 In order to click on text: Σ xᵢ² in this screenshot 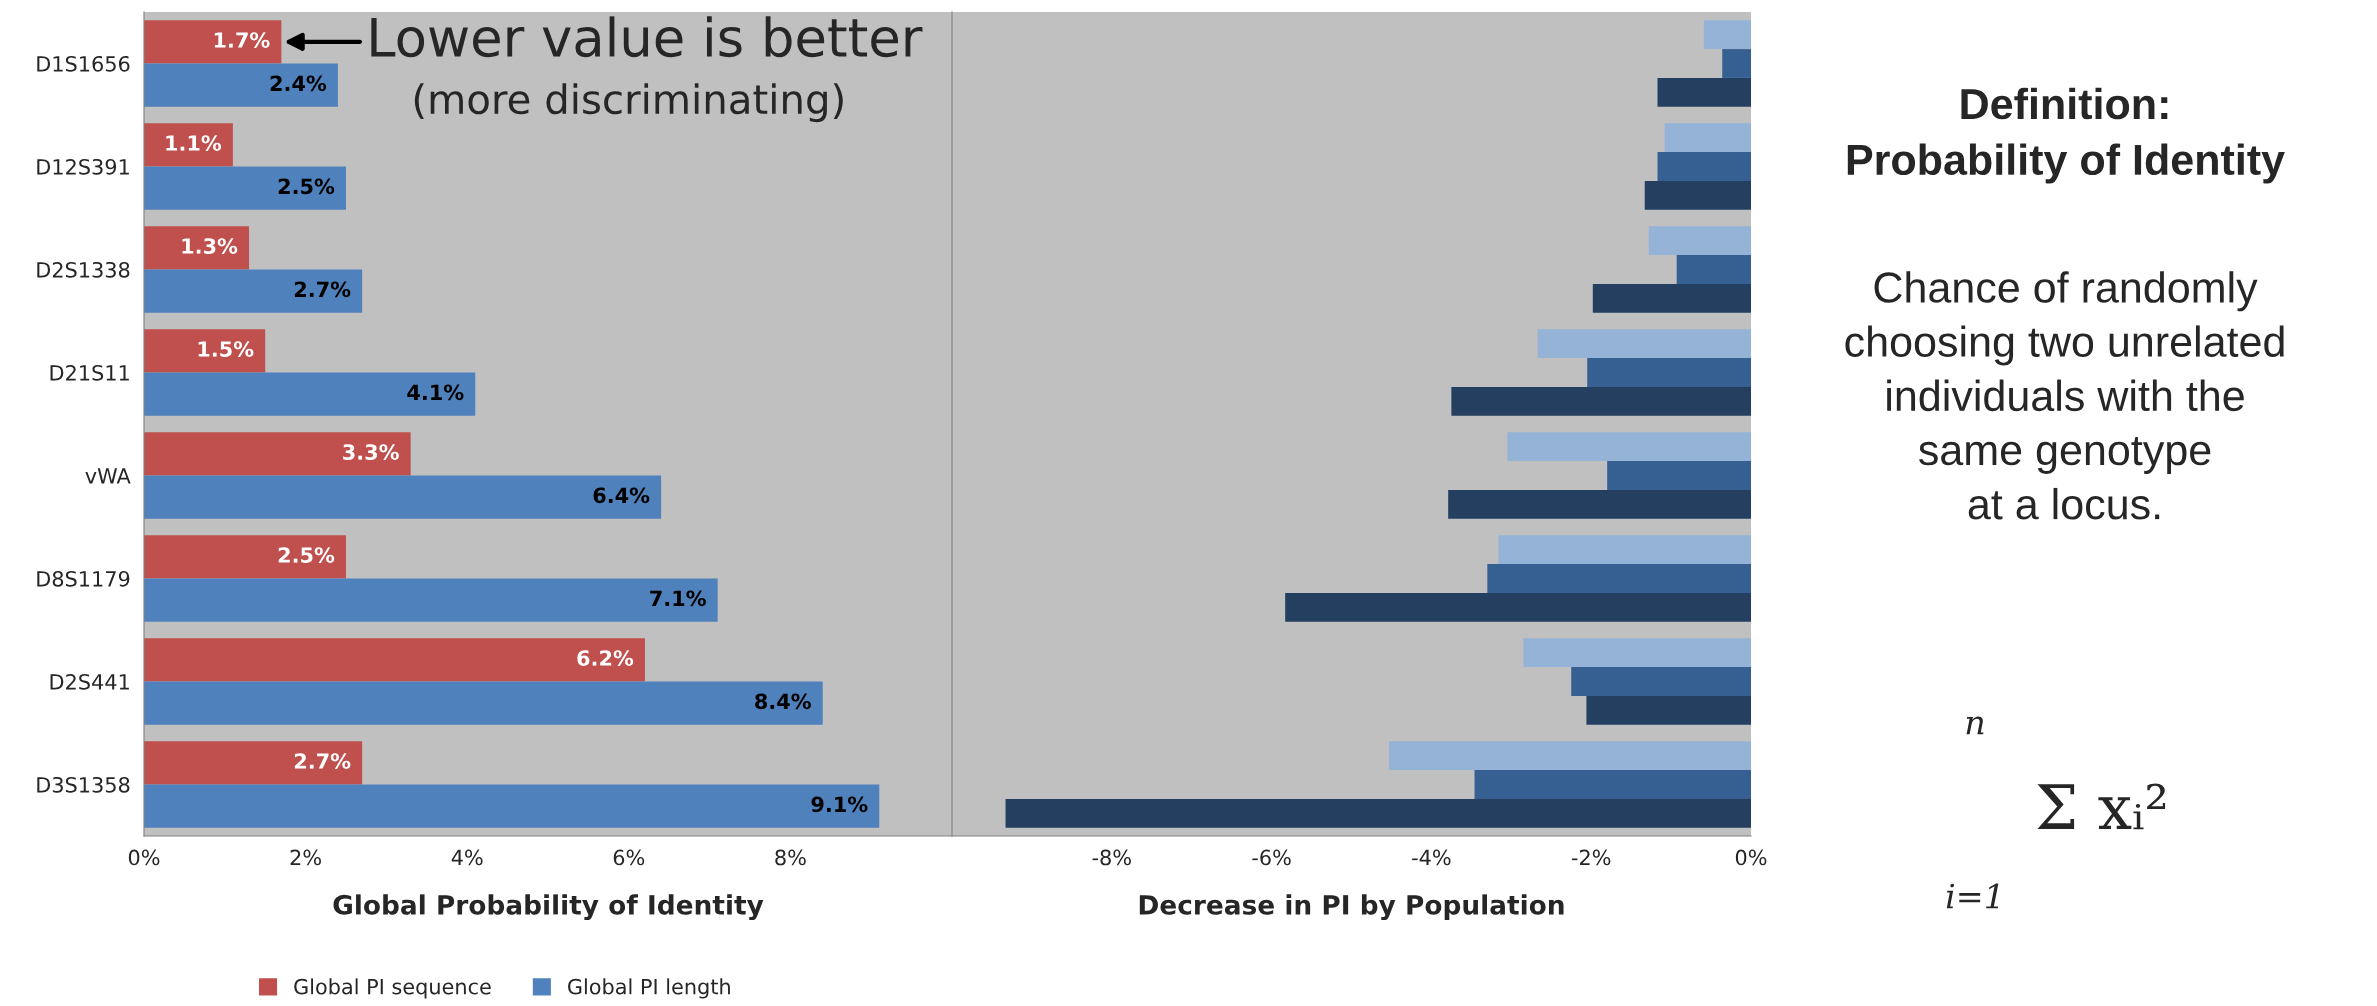, I will do `click(2101, 806)`.